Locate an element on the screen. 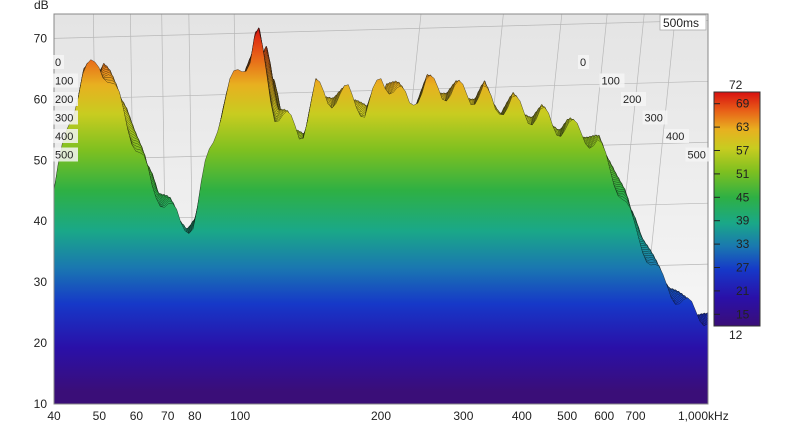 The height and width of the screenshot is (424, 800). time-tick-right-0: 0 is located at coordinates (583, 63).